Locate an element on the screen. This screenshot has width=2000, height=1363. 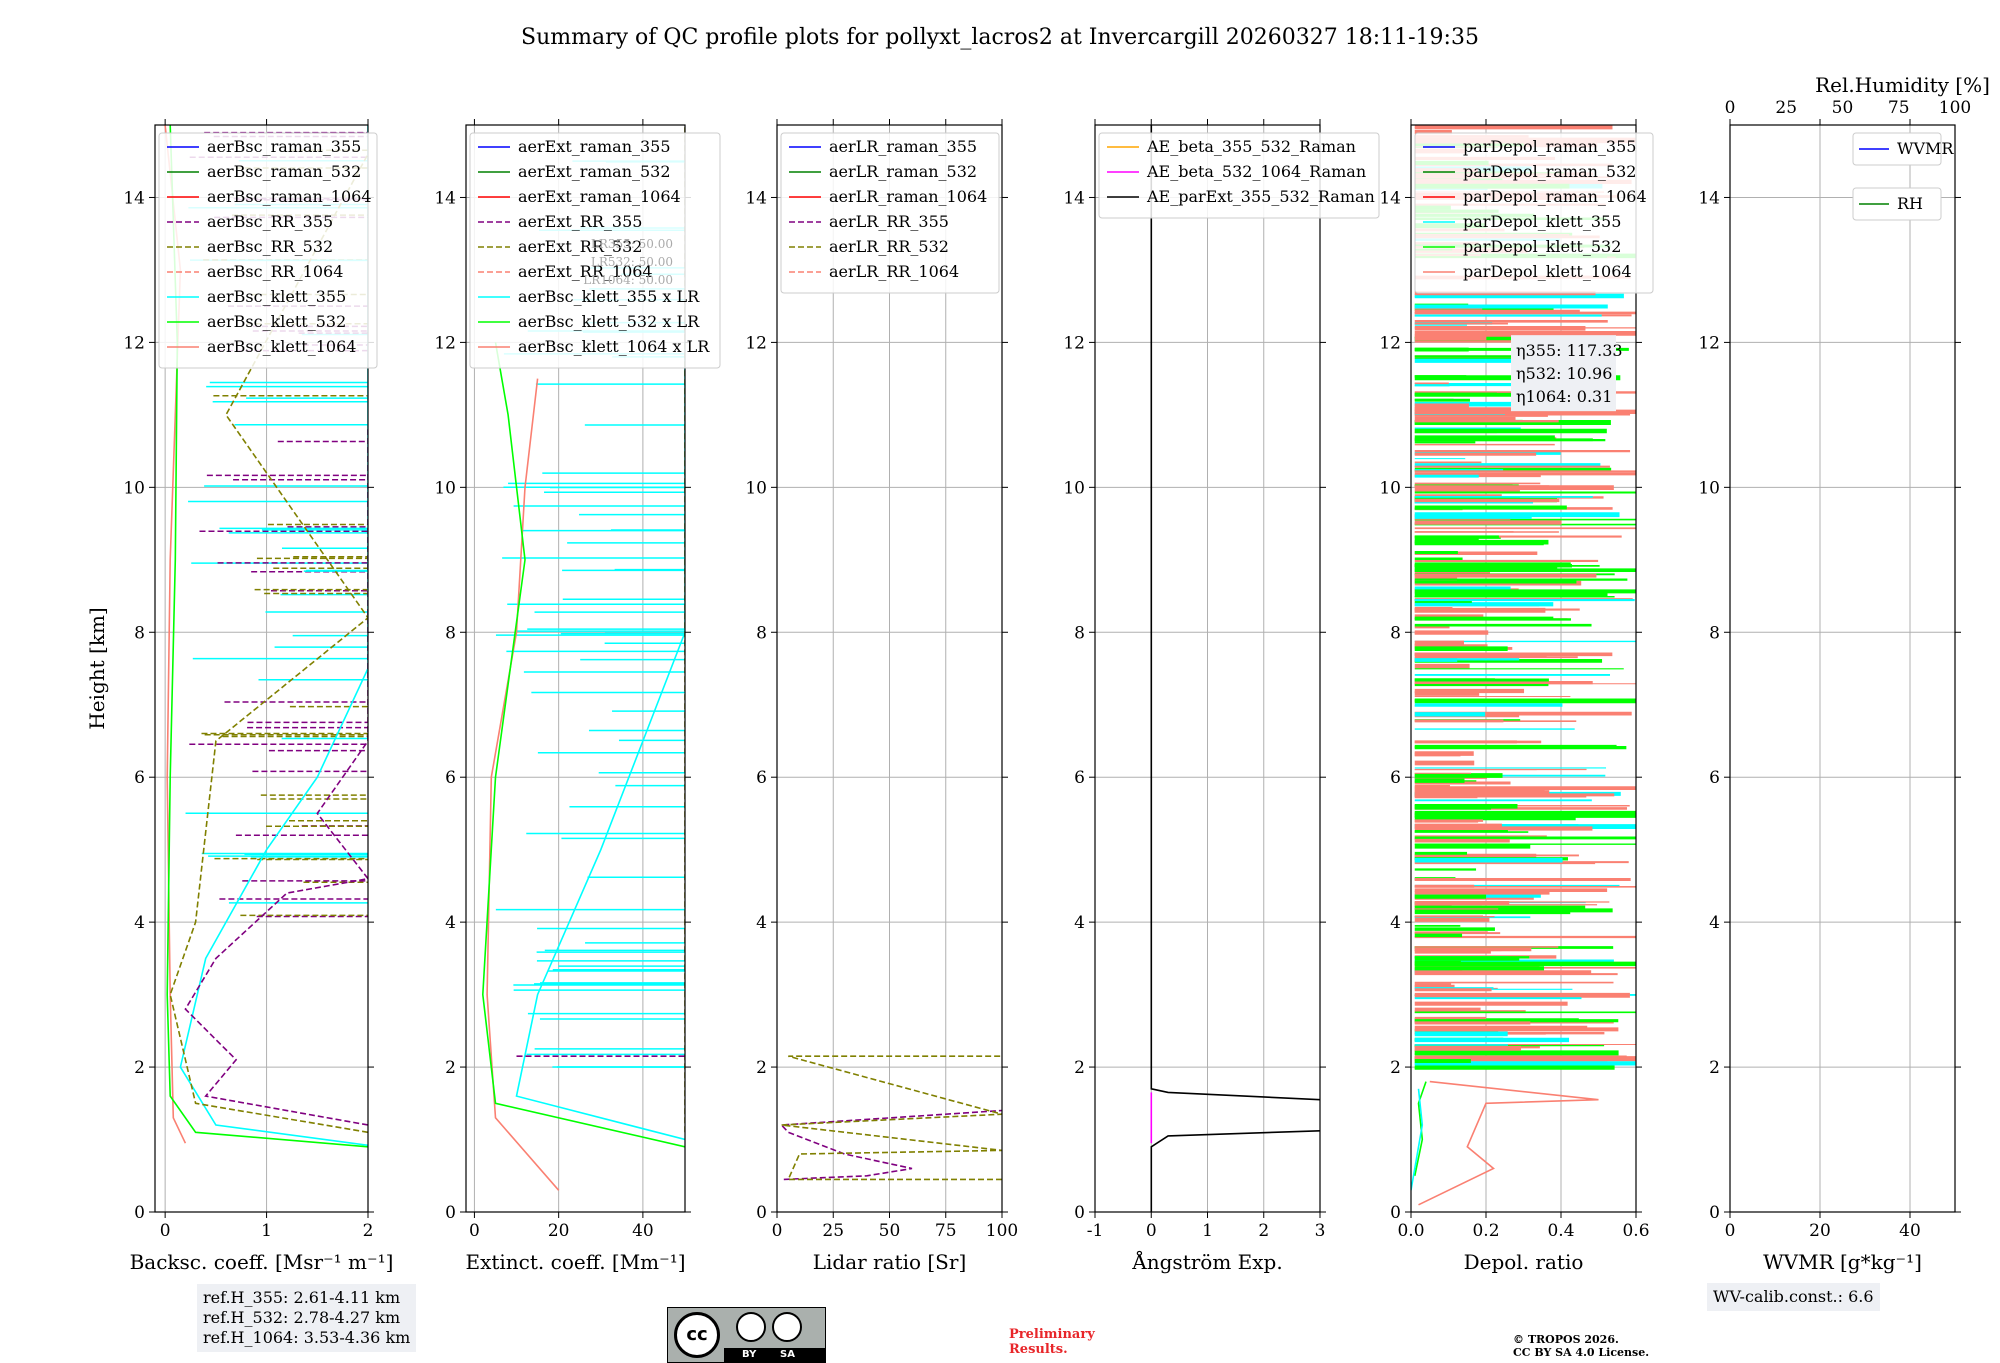
legend-label: aerBsc_raman_1064 is located at coordinates (289, 196).